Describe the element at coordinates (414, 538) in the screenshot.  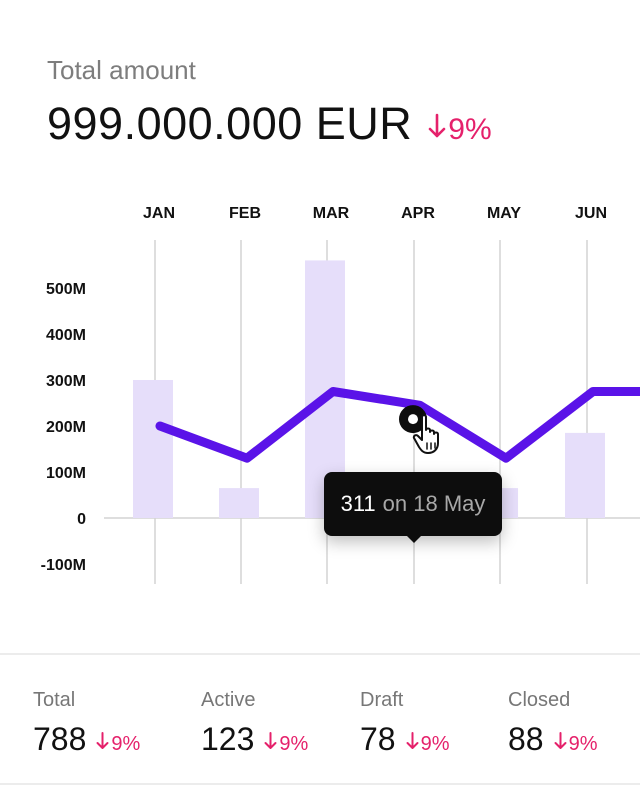
I see `tooltip-caret` at that location.